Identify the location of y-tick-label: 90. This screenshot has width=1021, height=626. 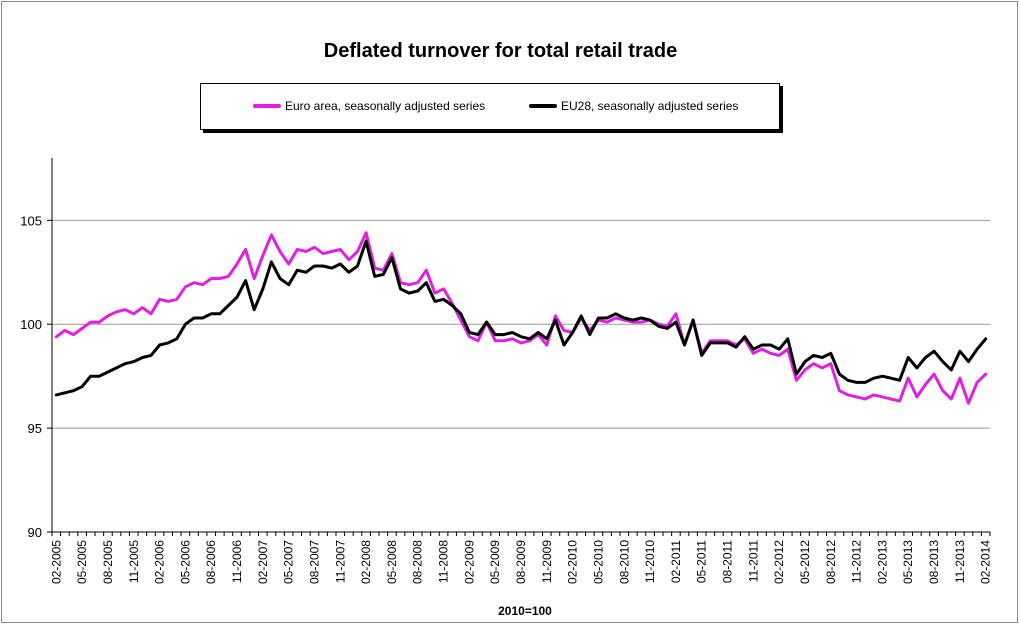
(35, 532).